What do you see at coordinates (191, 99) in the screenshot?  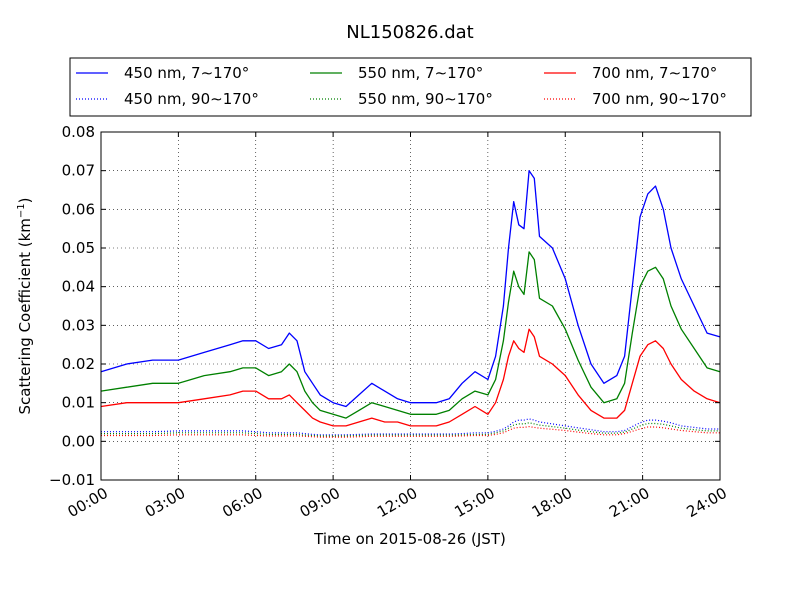 I see `legend-entry-label: 450 nm, 90∼170°` at bounding box center [191, 99].